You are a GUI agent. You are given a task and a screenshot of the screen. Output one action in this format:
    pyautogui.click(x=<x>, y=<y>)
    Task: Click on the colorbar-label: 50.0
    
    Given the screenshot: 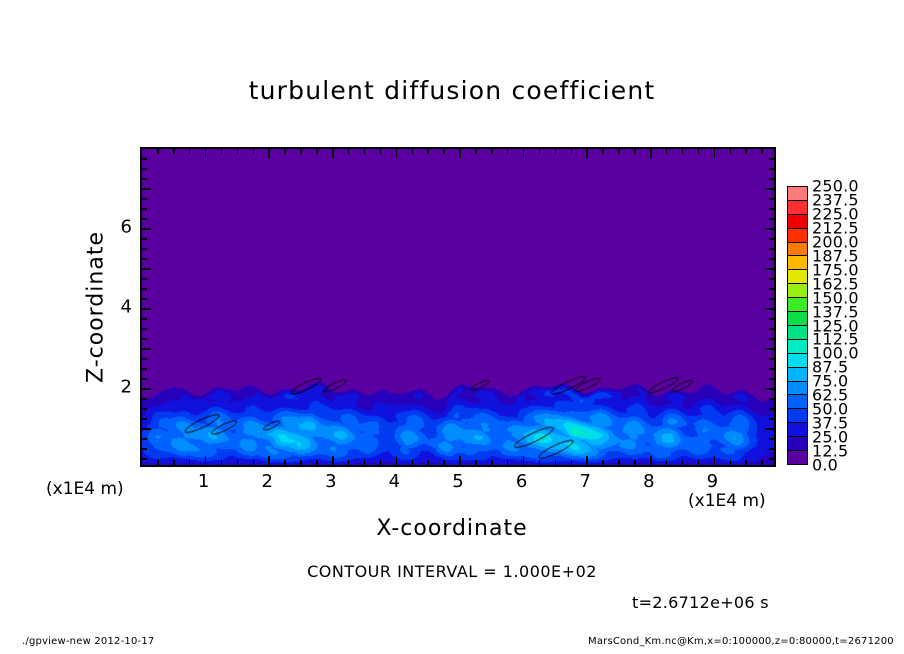 What is the action you would take?
    pyautogui.click(x=830, y=409)
    